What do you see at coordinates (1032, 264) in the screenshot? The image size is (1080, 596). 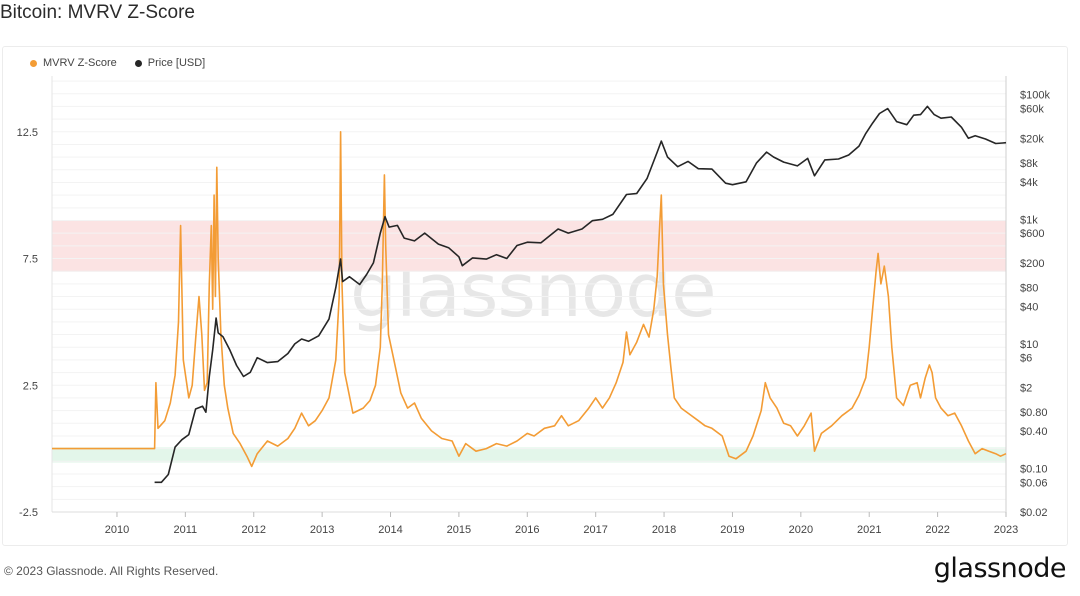 I see `right-tick-label: $200` at bounding box center [1032, 264].